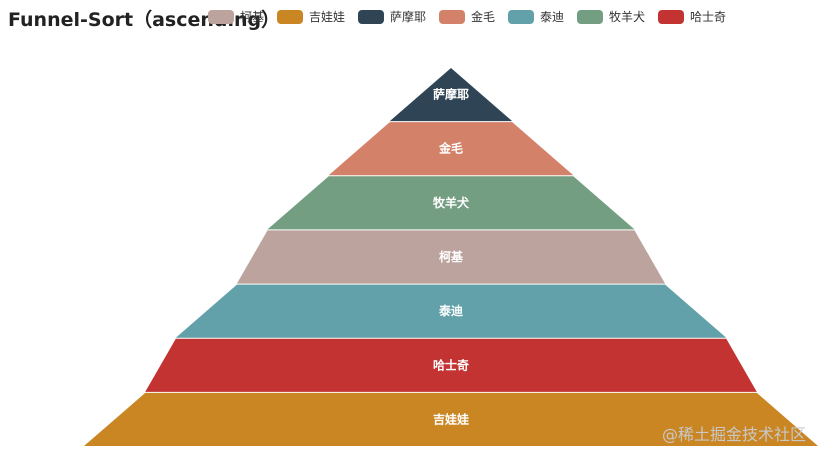 This screenshot has width=840, height=460. What do you see at coordinates (627, 16) in the screenshot?
I see `legend-label: 牧羊犬` at bounding box center [627, 16].